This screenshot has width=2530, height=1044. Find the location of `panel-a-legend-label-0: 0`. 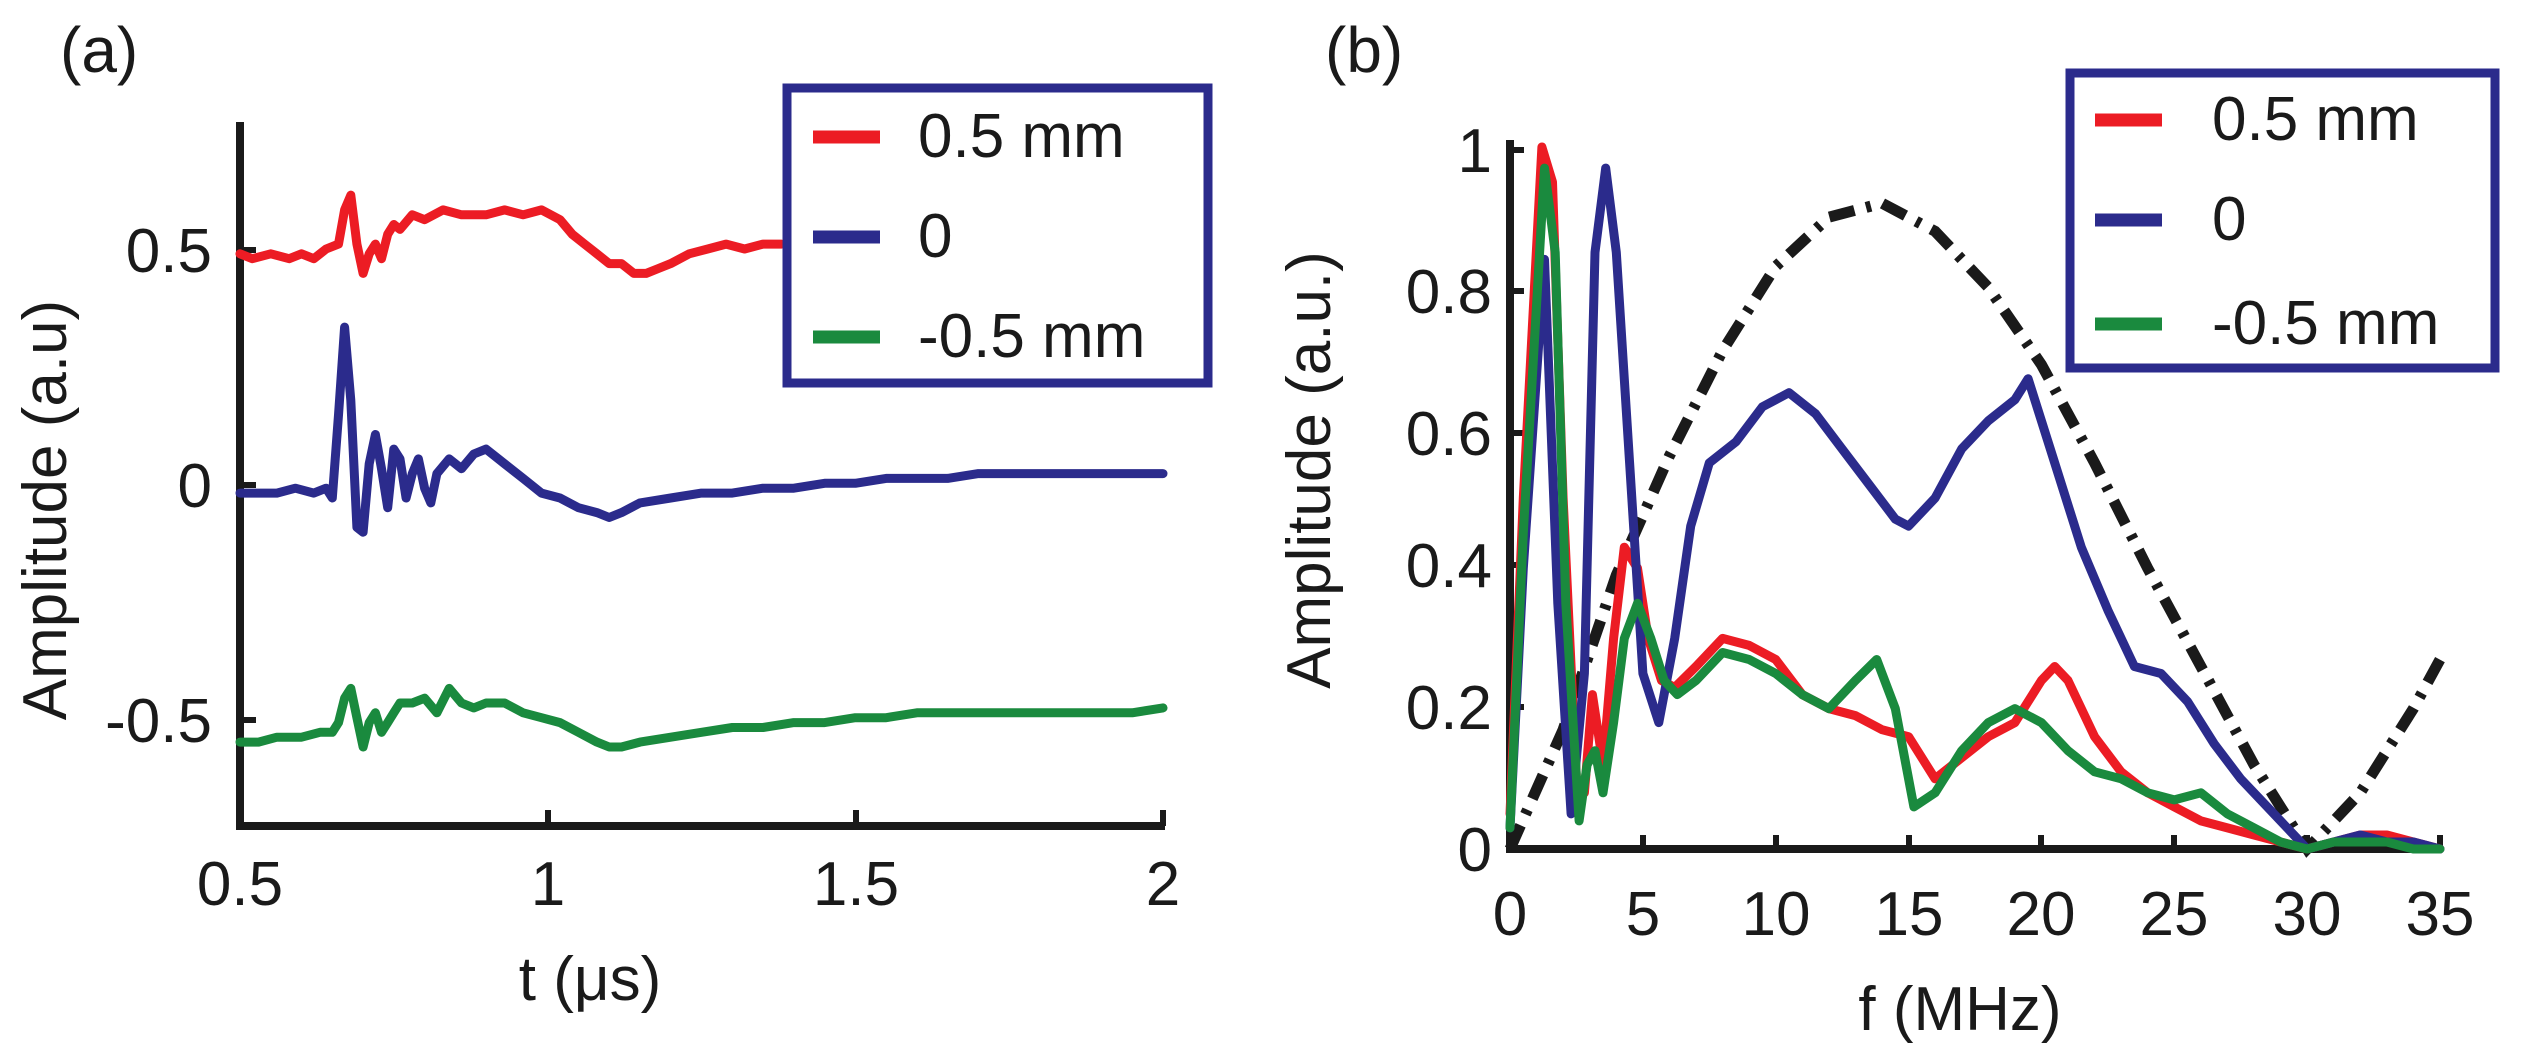

panel-a-legend-label-0: 0 is located at coordinates (935, 236).